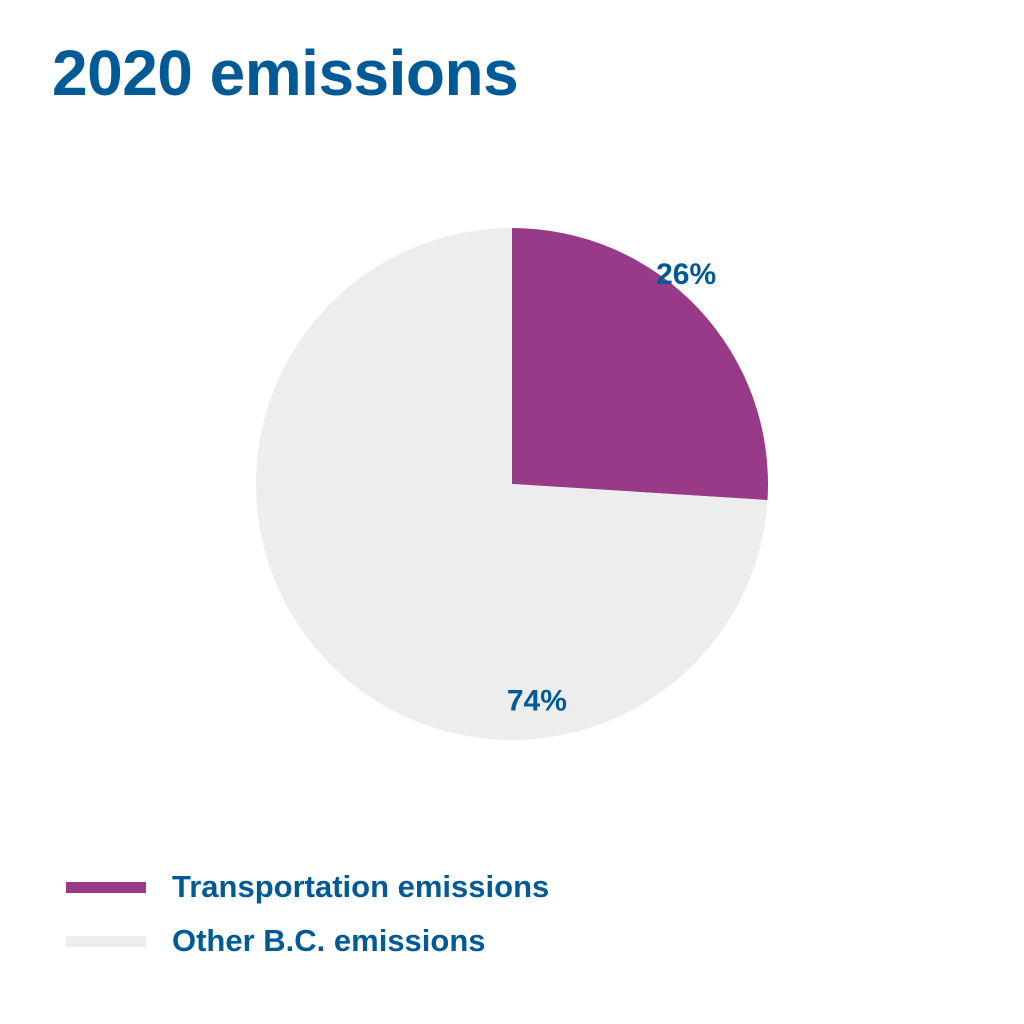  What do you see at coordinates (640, 364) in the screenshot?
I see `pie-slice-transportation` at bounding box center [640, 364].